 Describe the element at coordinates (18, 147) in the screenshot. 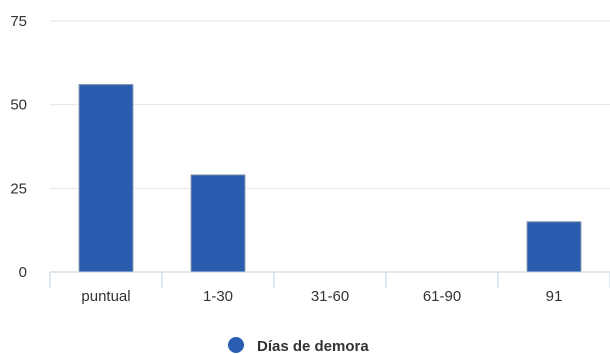

I see `y-axis-tick-labels: 0 25 50 75` at that location.